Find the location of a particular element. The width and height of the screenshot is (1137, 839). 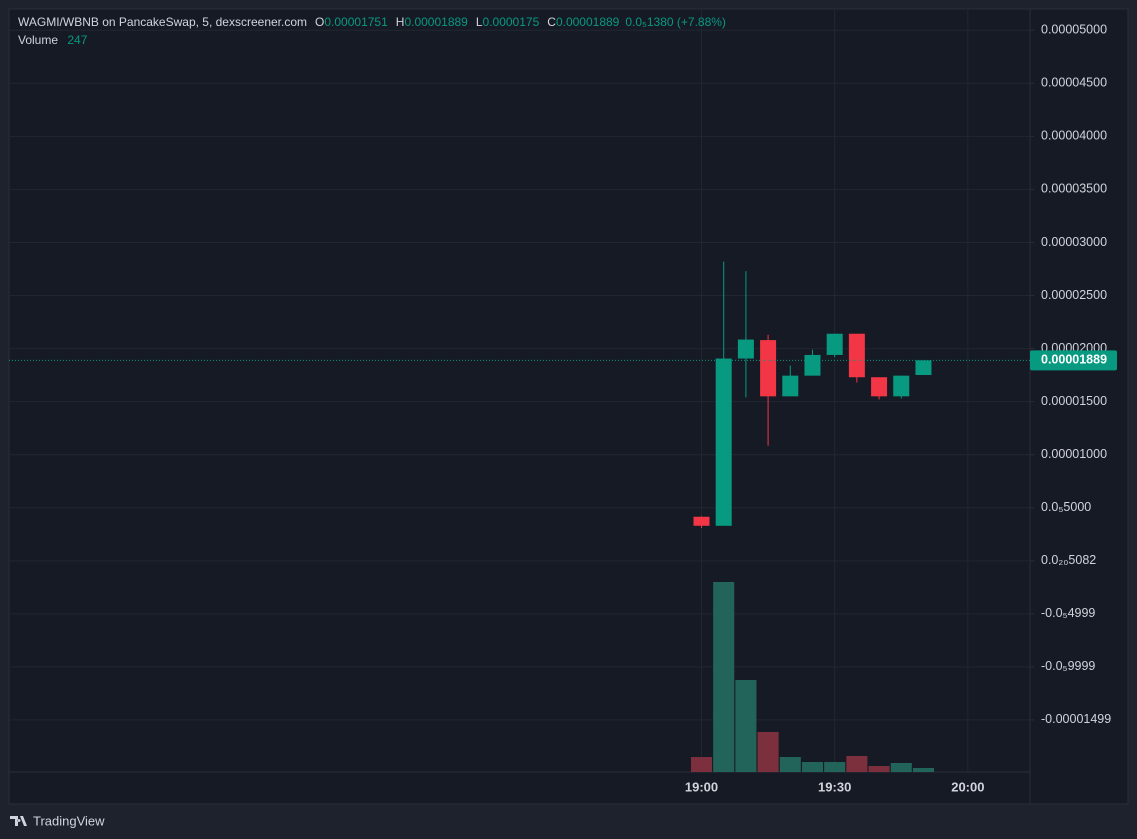

volume-label: Volume is located at coordinates (38, 40).